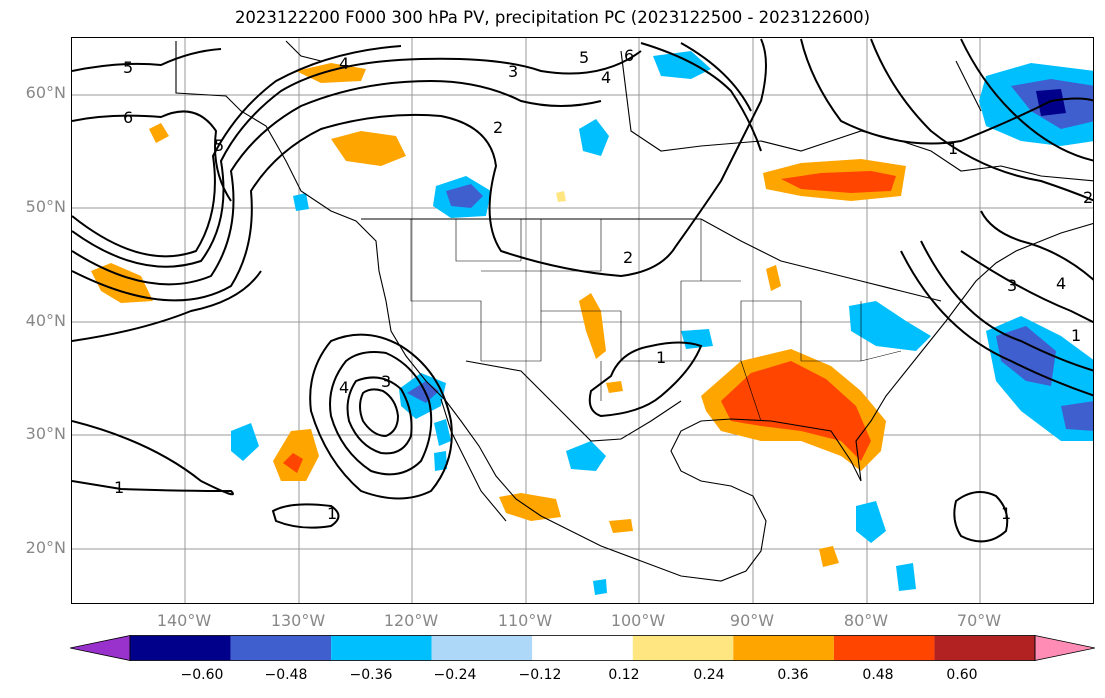  Describe the element at coordinates (866, 620) in the screenshot. I see `lon-label-80w: 80°W` at that location.